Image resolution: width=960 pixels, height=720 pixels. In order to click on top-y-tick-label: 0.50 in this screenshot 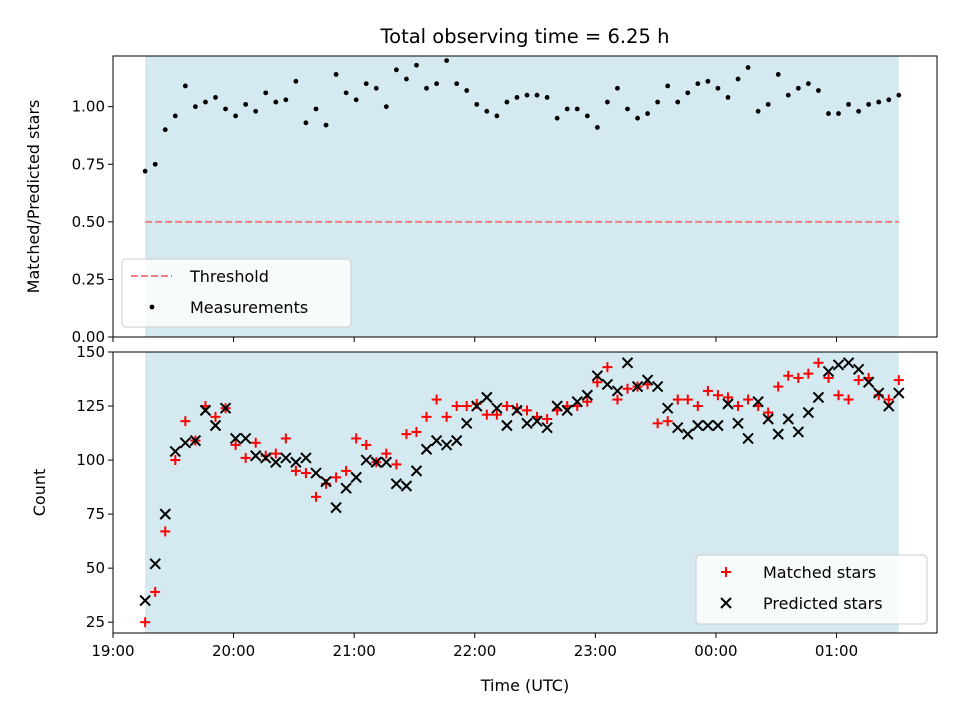, I will do `click(88, 222)`.